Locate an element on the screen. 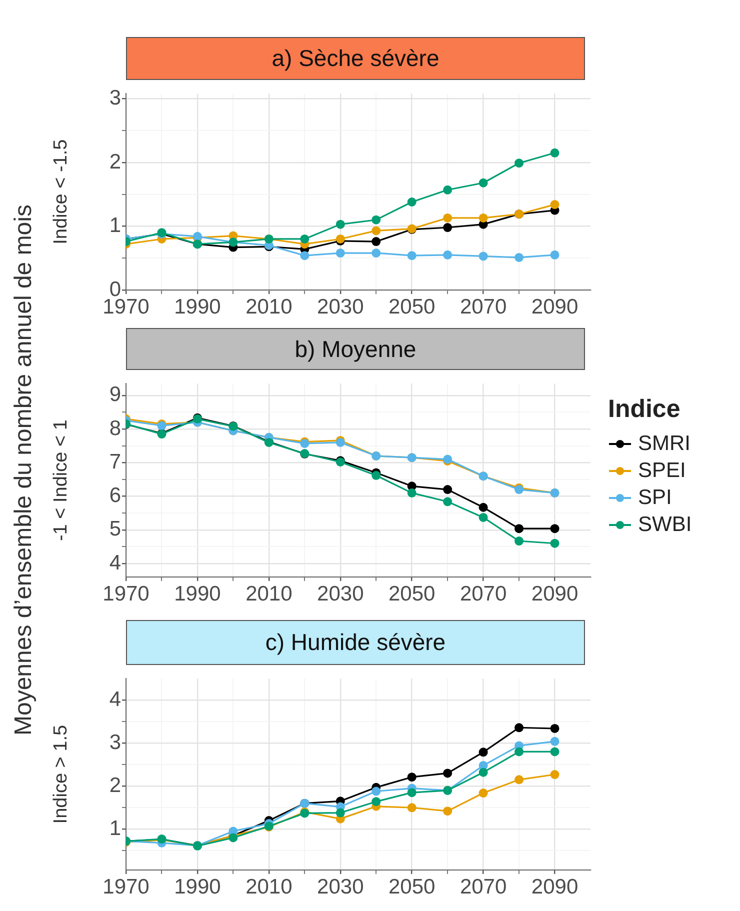  chart-title: b) Moyenne is located at coordinates (355, 349).